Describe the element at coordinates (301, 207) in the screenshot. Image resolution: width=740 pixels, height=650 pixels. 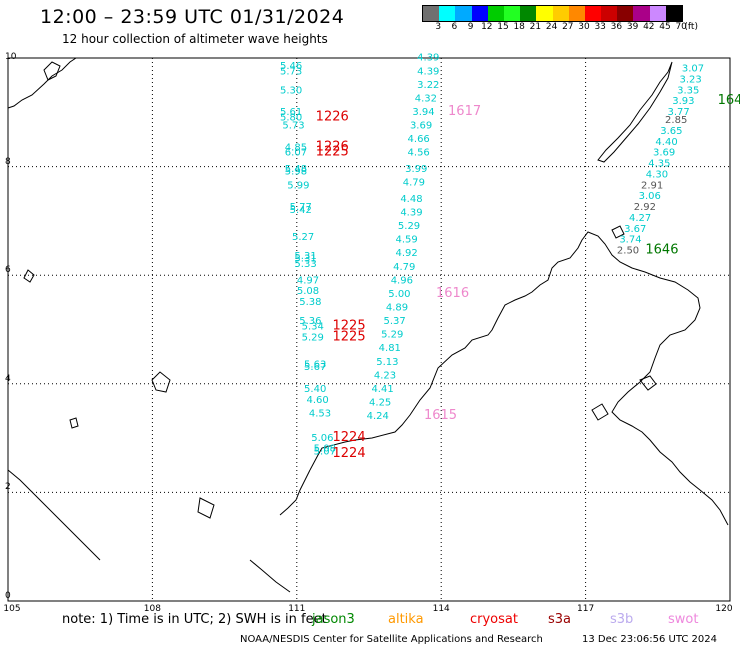
I see `wave-height-value: 5.77` at that location.